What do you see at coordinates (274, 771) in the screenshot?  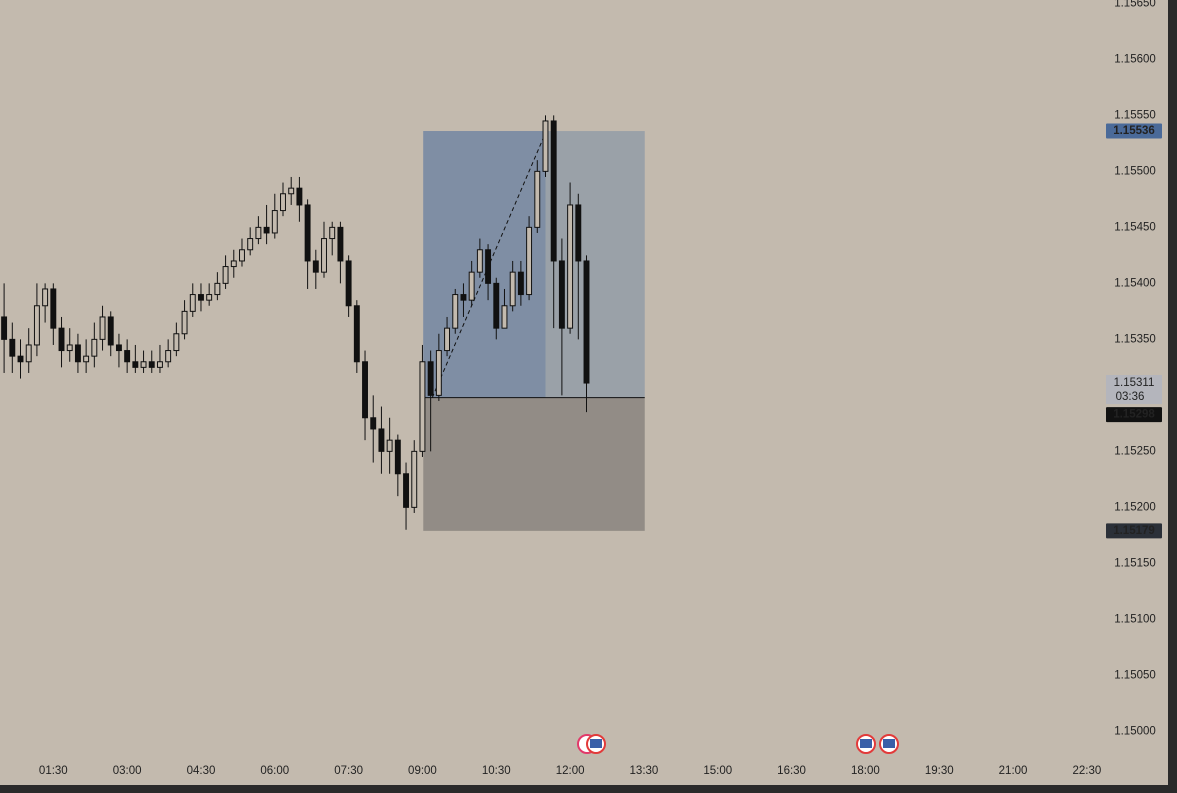 I see `x-tick-label: 06:00` at bounding box center [274, 771].